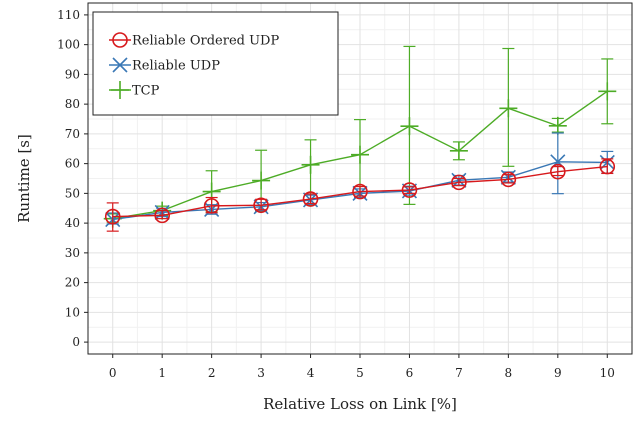  Describe the element at coordinates (72, 164) in the screenshot. I see `y-tick-label: 60` at that location.